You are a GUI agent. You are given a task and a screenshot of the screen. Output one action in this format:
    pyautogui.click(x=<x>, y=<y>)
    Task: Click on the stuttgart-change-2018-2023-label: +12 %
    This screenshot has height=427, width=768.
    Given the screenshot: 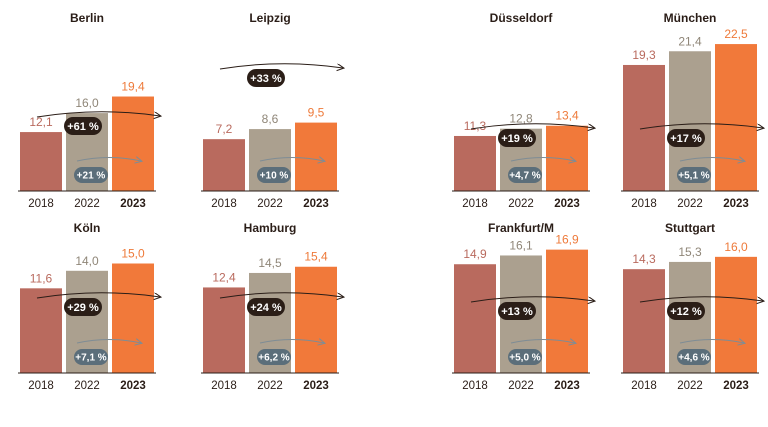 What is the action you would take?
    pyautogui.click(x=686, y=312)
    